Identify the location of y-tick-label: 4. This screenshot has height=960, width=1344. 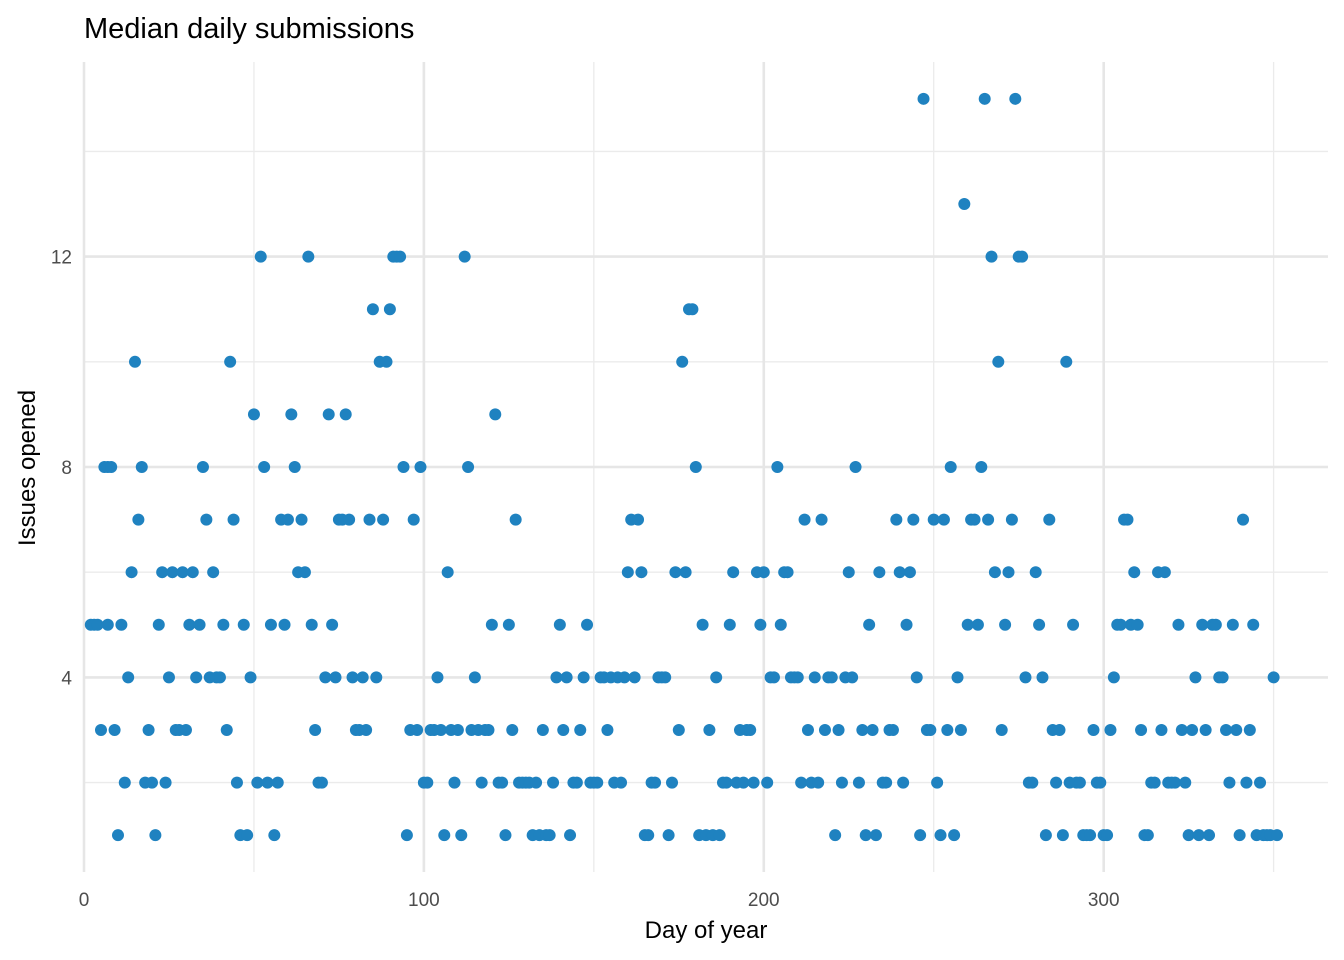
(66, 678).